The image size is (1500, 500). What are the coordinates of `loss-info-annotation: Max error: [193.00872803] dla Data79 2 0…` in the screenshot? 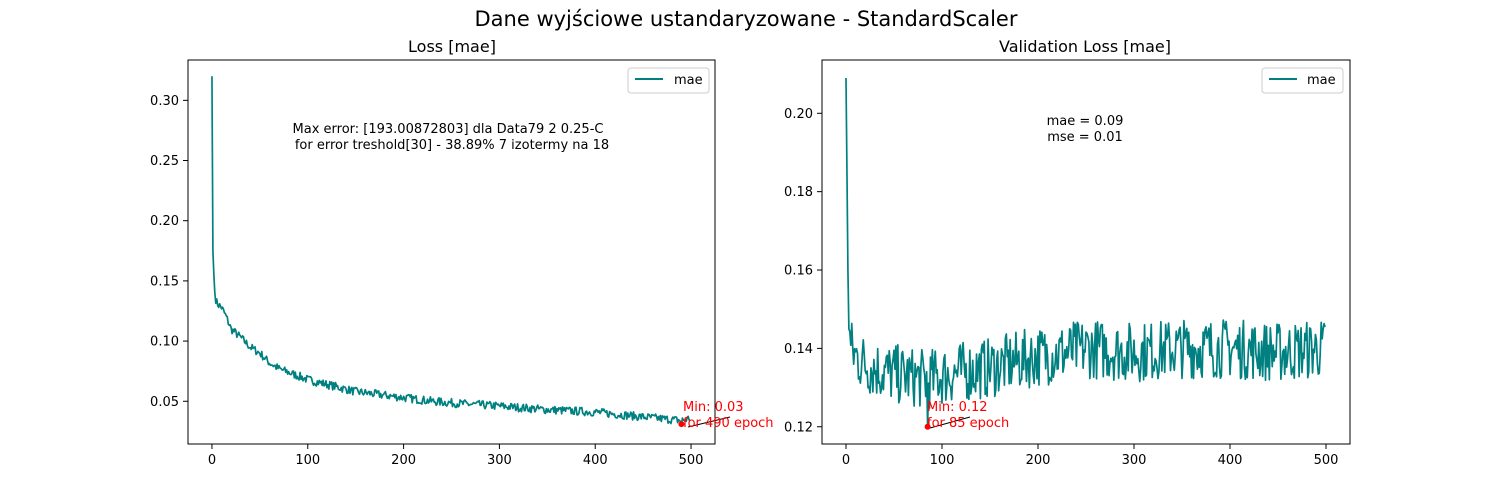 It's located at (451, 137).